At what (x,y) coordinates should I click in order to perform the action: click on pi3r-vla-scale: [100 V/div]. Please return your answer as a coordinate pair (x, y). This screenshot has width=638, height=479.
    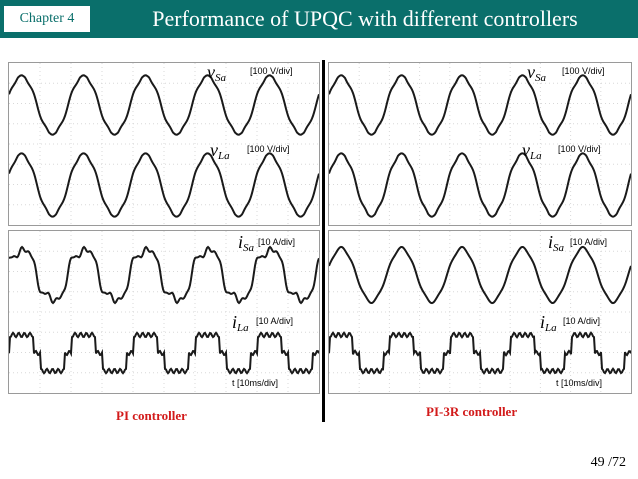
    Looking at the image, I should click on (579, 149).